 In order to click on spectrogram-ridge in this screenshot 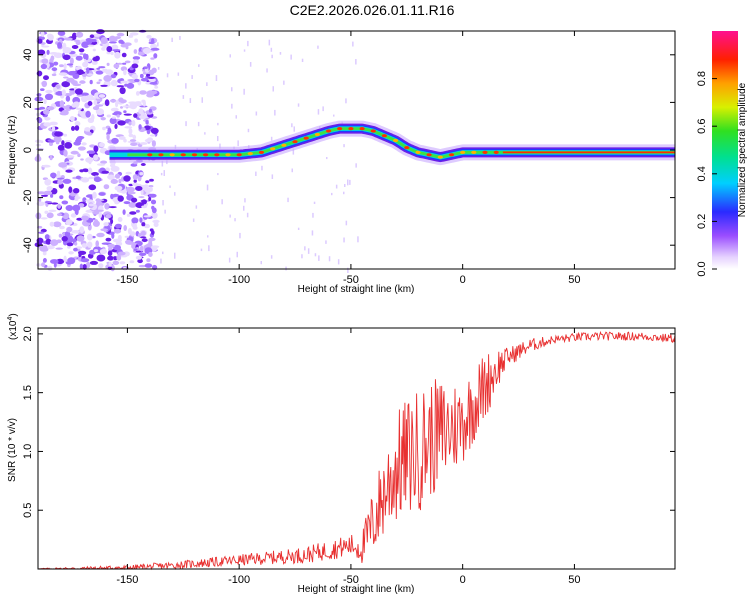, I will do `click(392, 143)`.